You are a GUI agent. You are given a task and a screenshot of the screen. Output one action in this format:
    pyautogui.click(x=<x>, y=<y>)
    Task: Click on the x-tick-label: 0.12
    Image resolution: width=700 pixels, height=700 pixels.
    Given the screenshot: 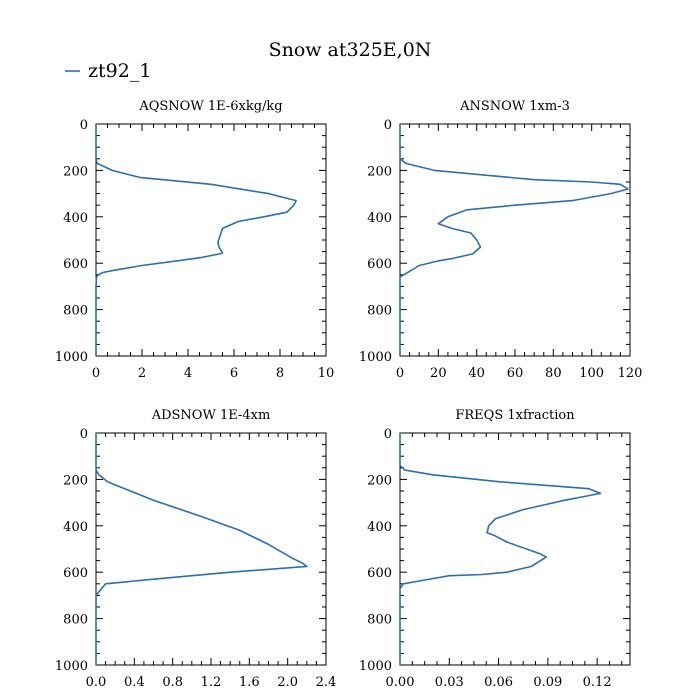 What is the action you would take?
    pyautogui.click(x=597, y=682)
    